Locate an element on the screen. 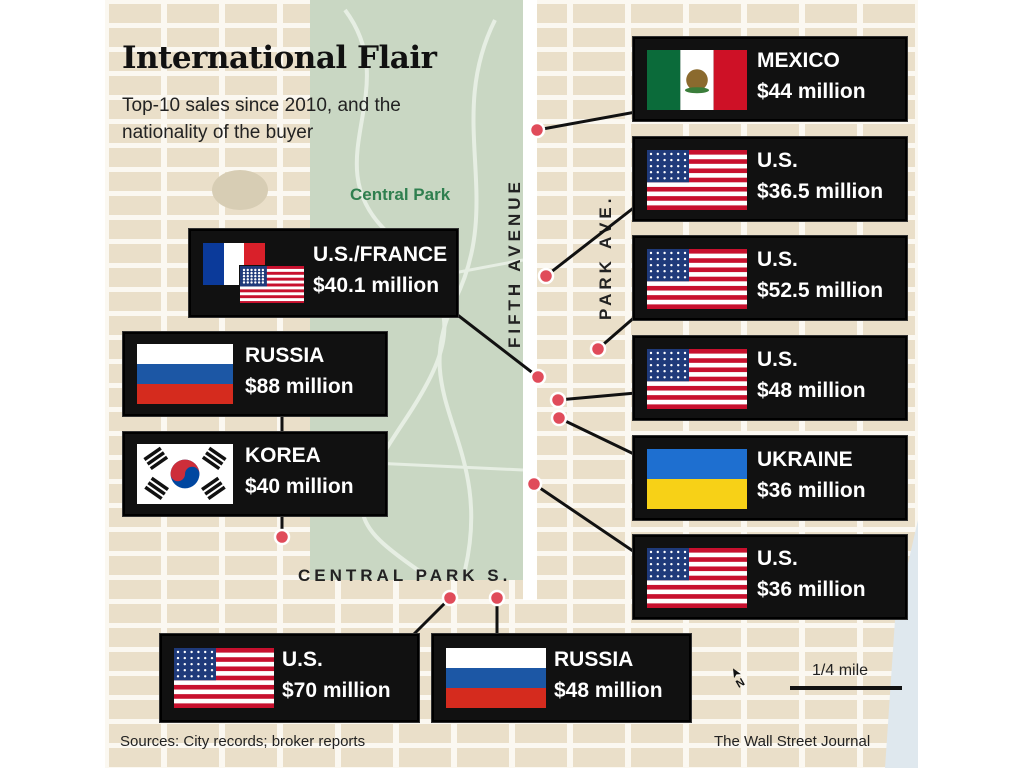 The width and height of the screenshot is (1024, 768). sale-card: U.S. $36 million is located at coordinates (770, 577).